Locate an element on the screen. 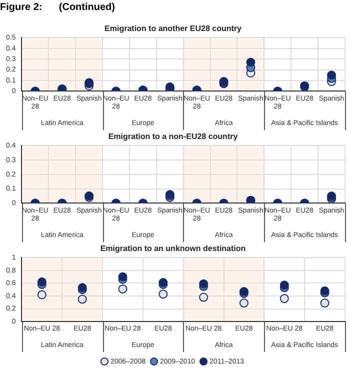 This screenshot has height=373, width=350. chart-title: Emigration to a non-EU28 country is located at coordinates (173, 137).